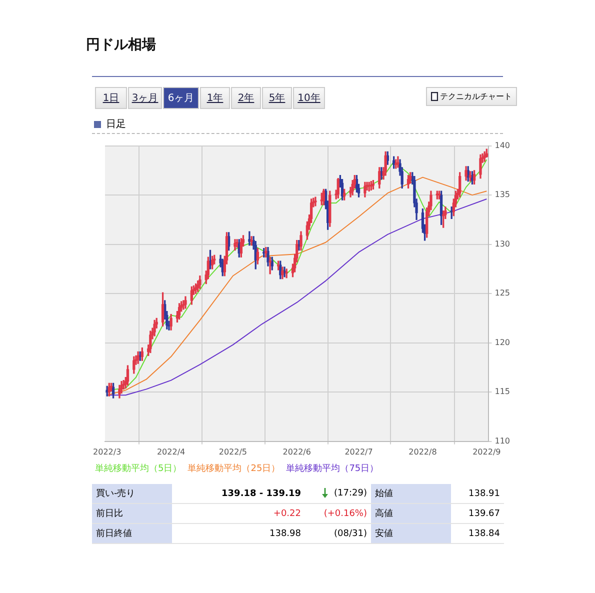 This screenshot has height=593, width=595. Describe the element at coordinates (350, 493) in the screenshot. I see `text: (17:29)` at that location.